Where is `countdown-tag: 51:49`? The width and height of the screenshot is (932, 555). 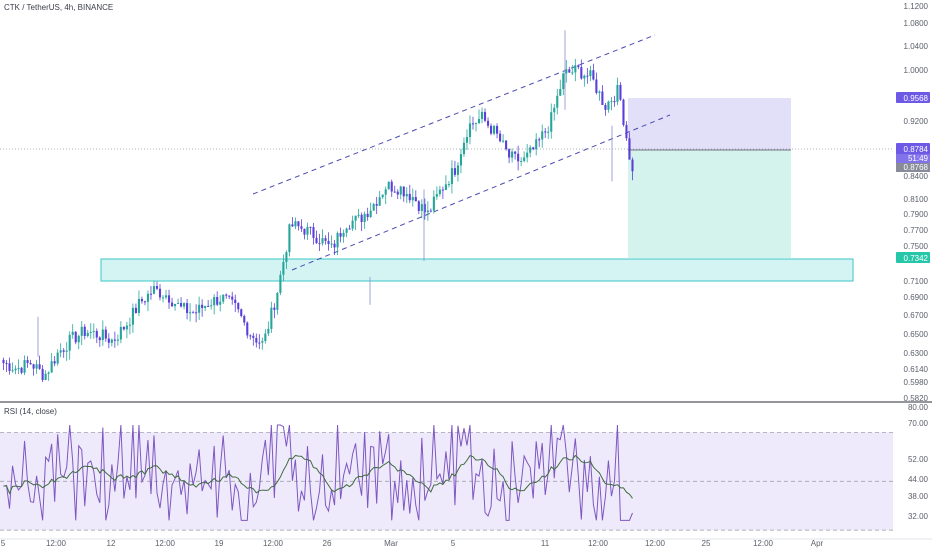 countdown-tag: 51:49 is located at coordinates (918, 158).